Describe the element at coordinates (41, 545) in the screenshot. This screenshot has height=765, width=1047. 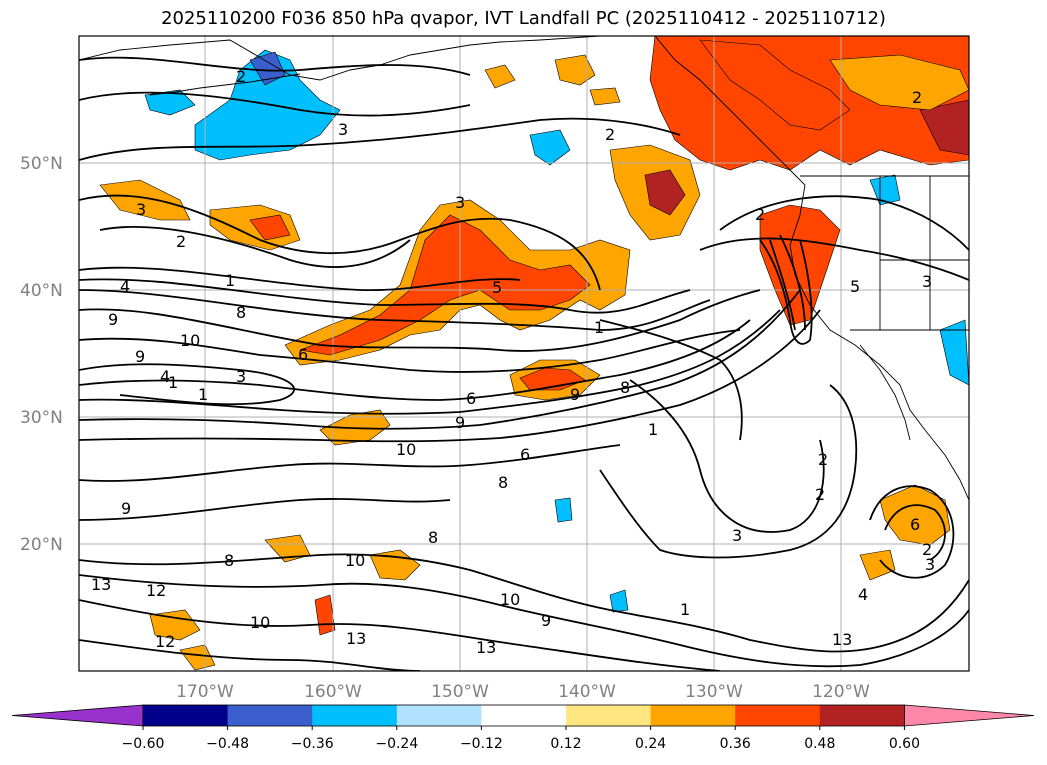
I see `lat-label-20n: 20°N` at that location.